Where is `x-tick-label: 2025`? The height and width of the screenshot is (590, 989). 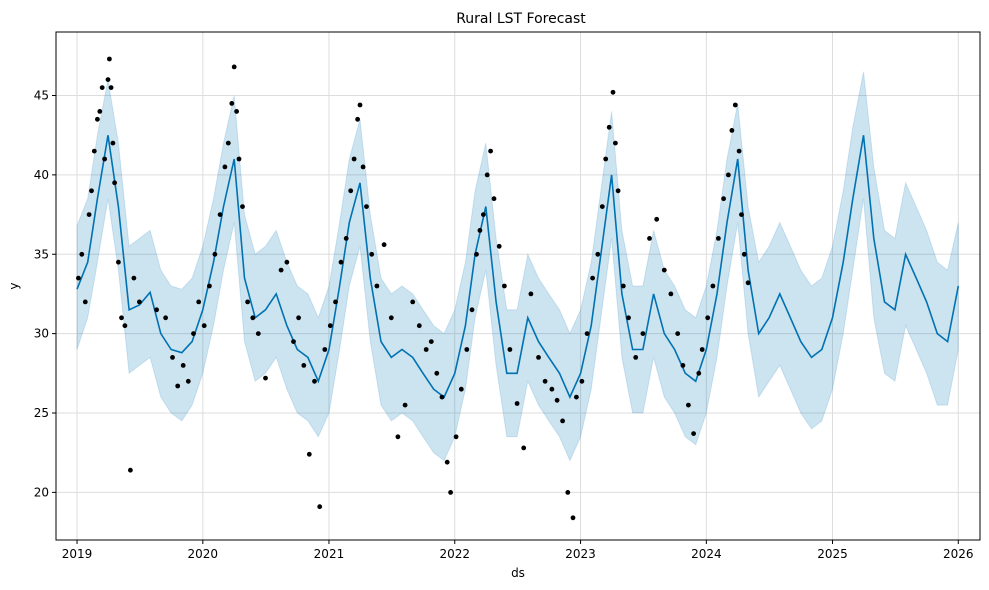 x-tick-label: 2025 is located at coordinates (832, 554).